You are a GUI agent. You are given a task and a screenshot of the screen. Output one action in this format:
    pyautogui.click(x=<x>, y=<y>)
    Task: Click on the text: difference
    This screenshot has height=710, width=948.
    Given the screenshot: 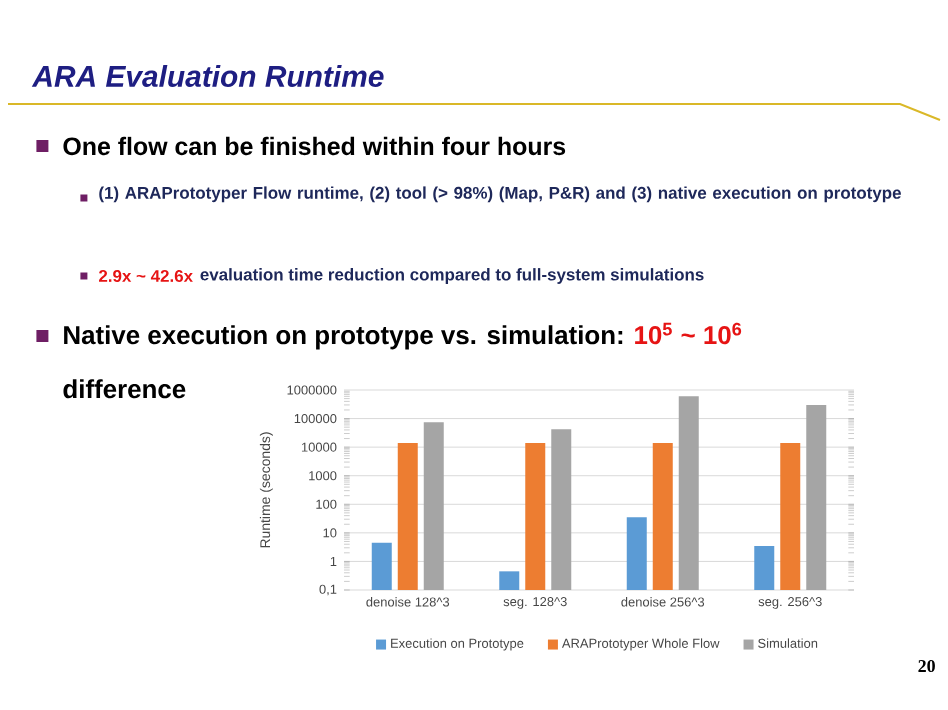 What is the action you would take?
    pyautogui.click(x=124, y=389)
    